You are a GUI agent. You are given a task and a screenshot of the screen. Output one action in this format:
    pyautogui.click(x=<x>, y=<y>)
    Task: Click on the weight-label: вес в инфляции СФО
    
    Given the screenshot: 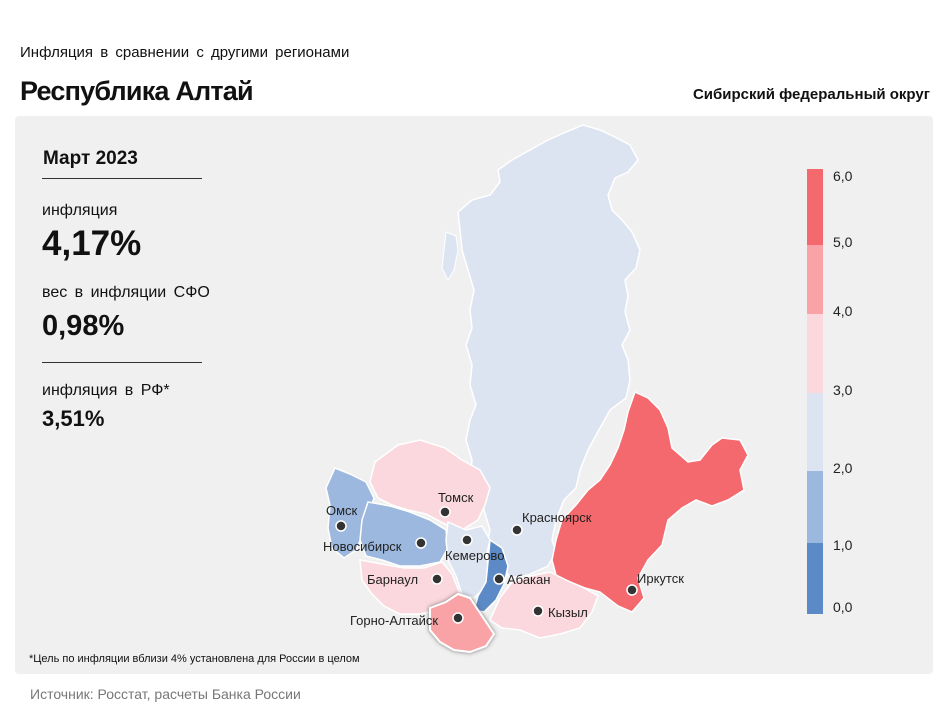 What is the action you would take?
    pyautogui.click(x=126, y=292)
    